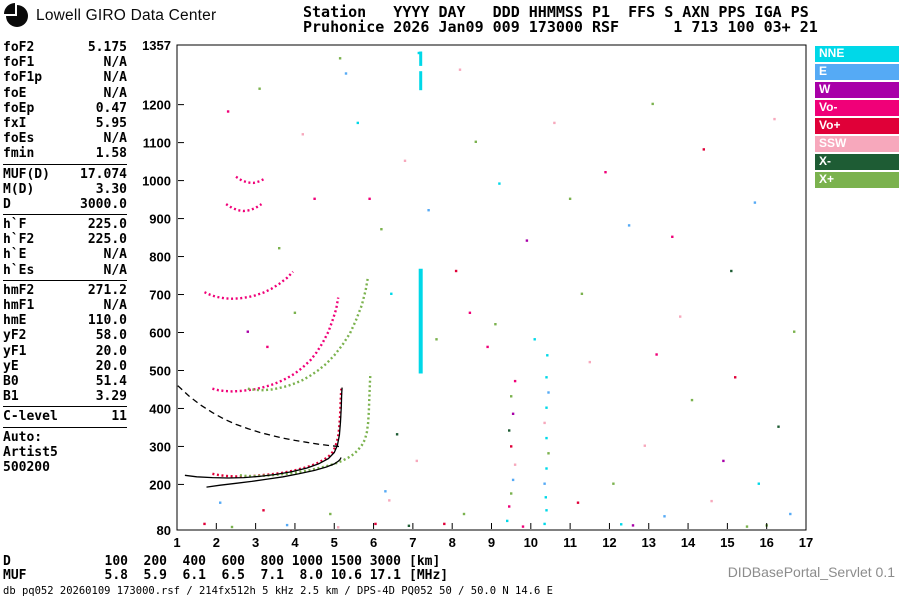 Image resolution: width=900 pixels, height=600 pixels. Describe the element at coordinates (65, 174) in the screenshot. I see `param-row-muf-d: MUF(D) 17.074` at that location.